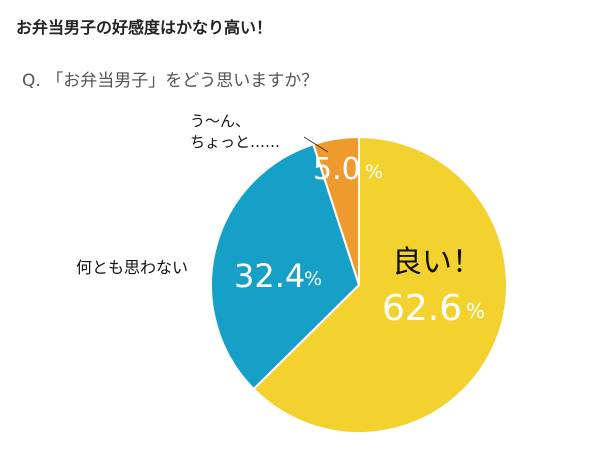 The image size is (616, 449). Describe the element at coordinates (313, 279) in the screenshot. I see `slice-unit-indifferent: %` at that location.